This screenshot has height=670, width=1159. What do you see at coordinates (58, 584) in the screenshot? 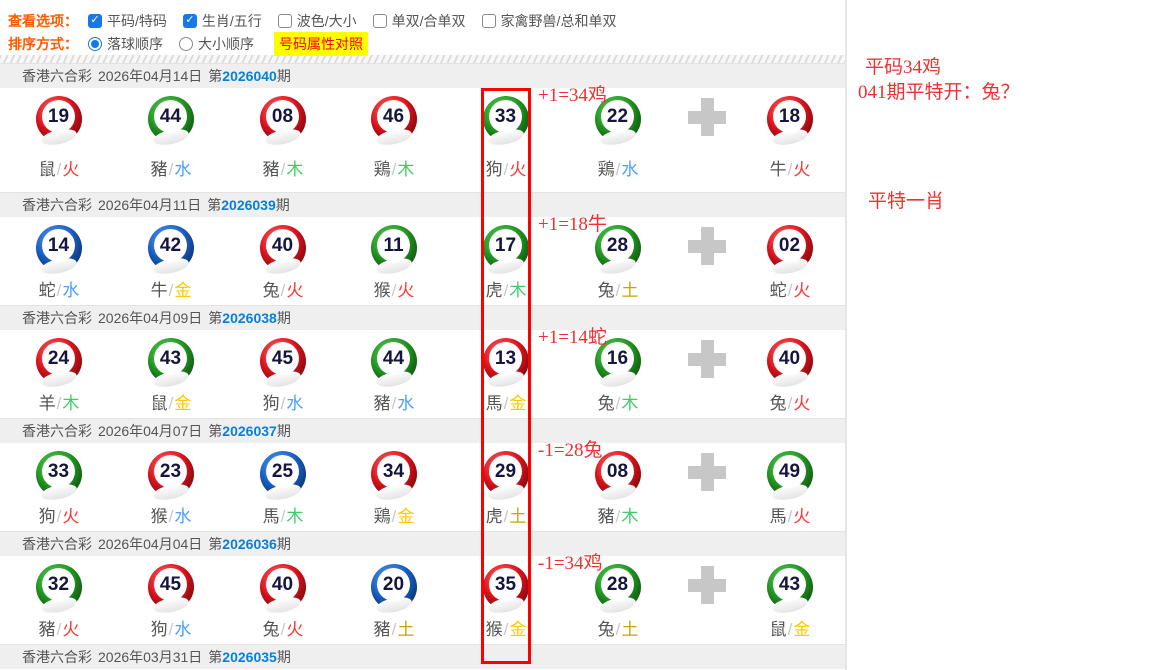
I see `ball-number: 32` at bounding box center [58, 584].